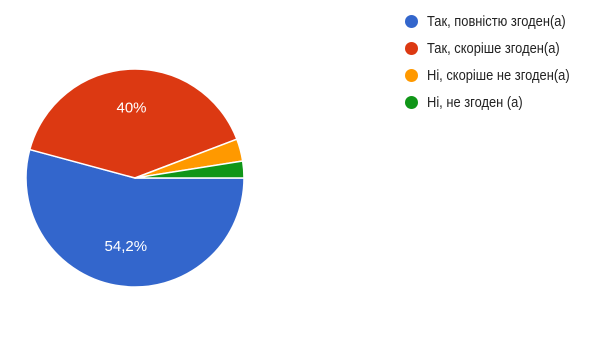 This screenshot has height=347, width=601. I want to click on legend-item: Так, скоріше згоден(а), so click(499, 48).